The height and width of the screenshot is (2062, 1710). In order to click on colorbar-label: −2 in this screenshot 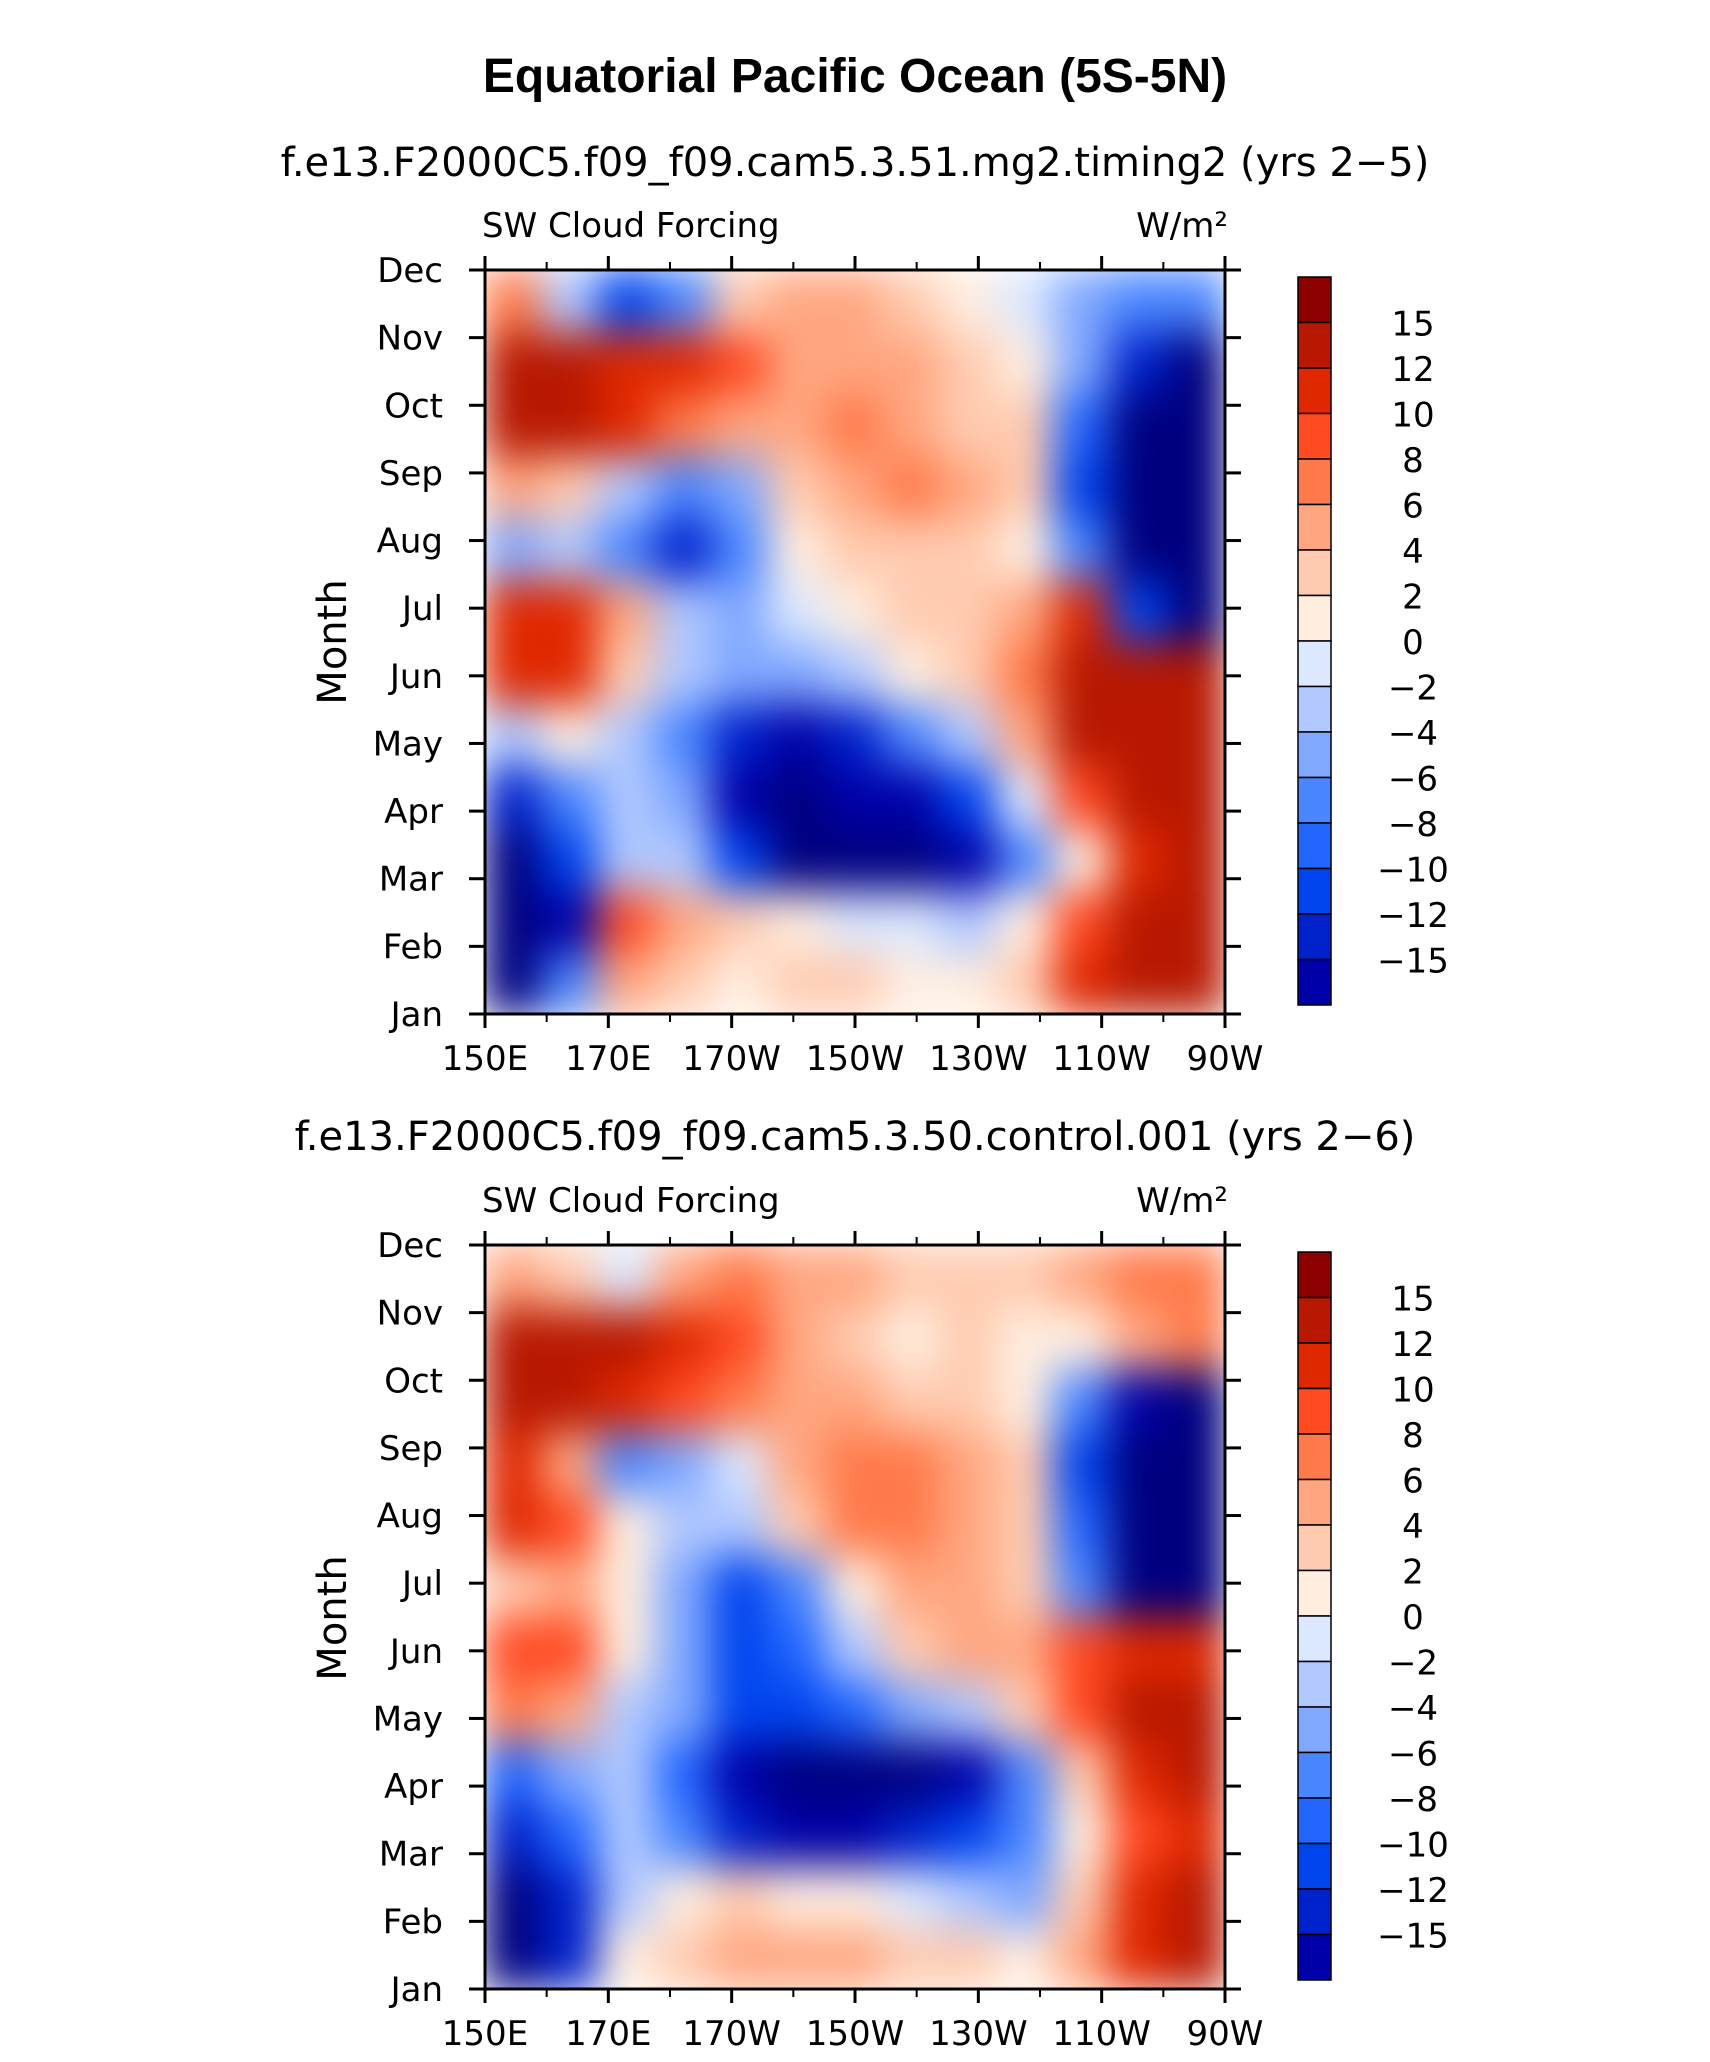, I will do `click(1413, 689)`.